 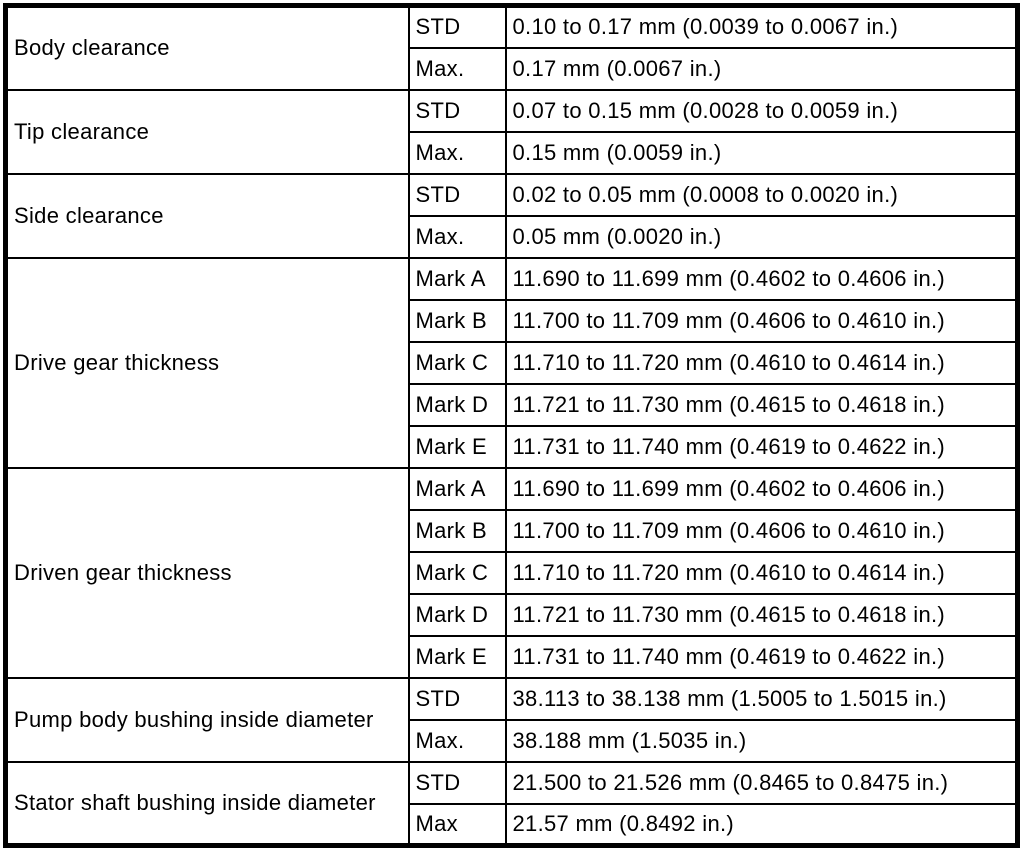 What do you see at coordinates (761, 152) in the screenshot?
I see `value-cell: 0.15 mm (0.0059 in.)` at bounding box center [761, 152].